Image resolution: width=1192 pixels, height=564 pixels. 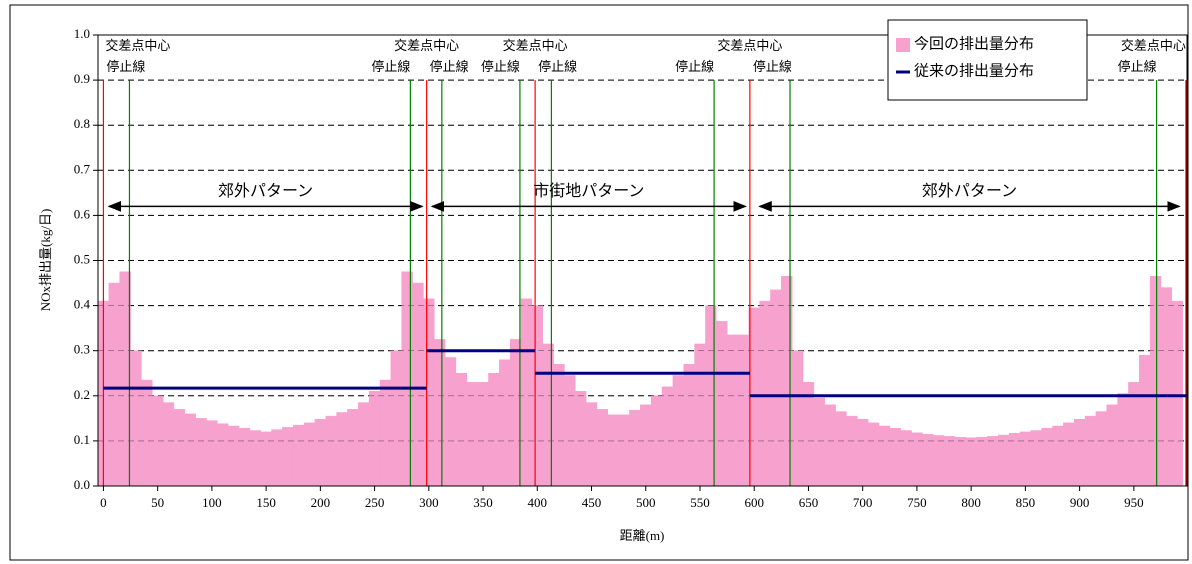 What do you see at coordinates (103, 502) in the screenshot?
I see `x-tick-label: 0` at bounding box center [103, 502].